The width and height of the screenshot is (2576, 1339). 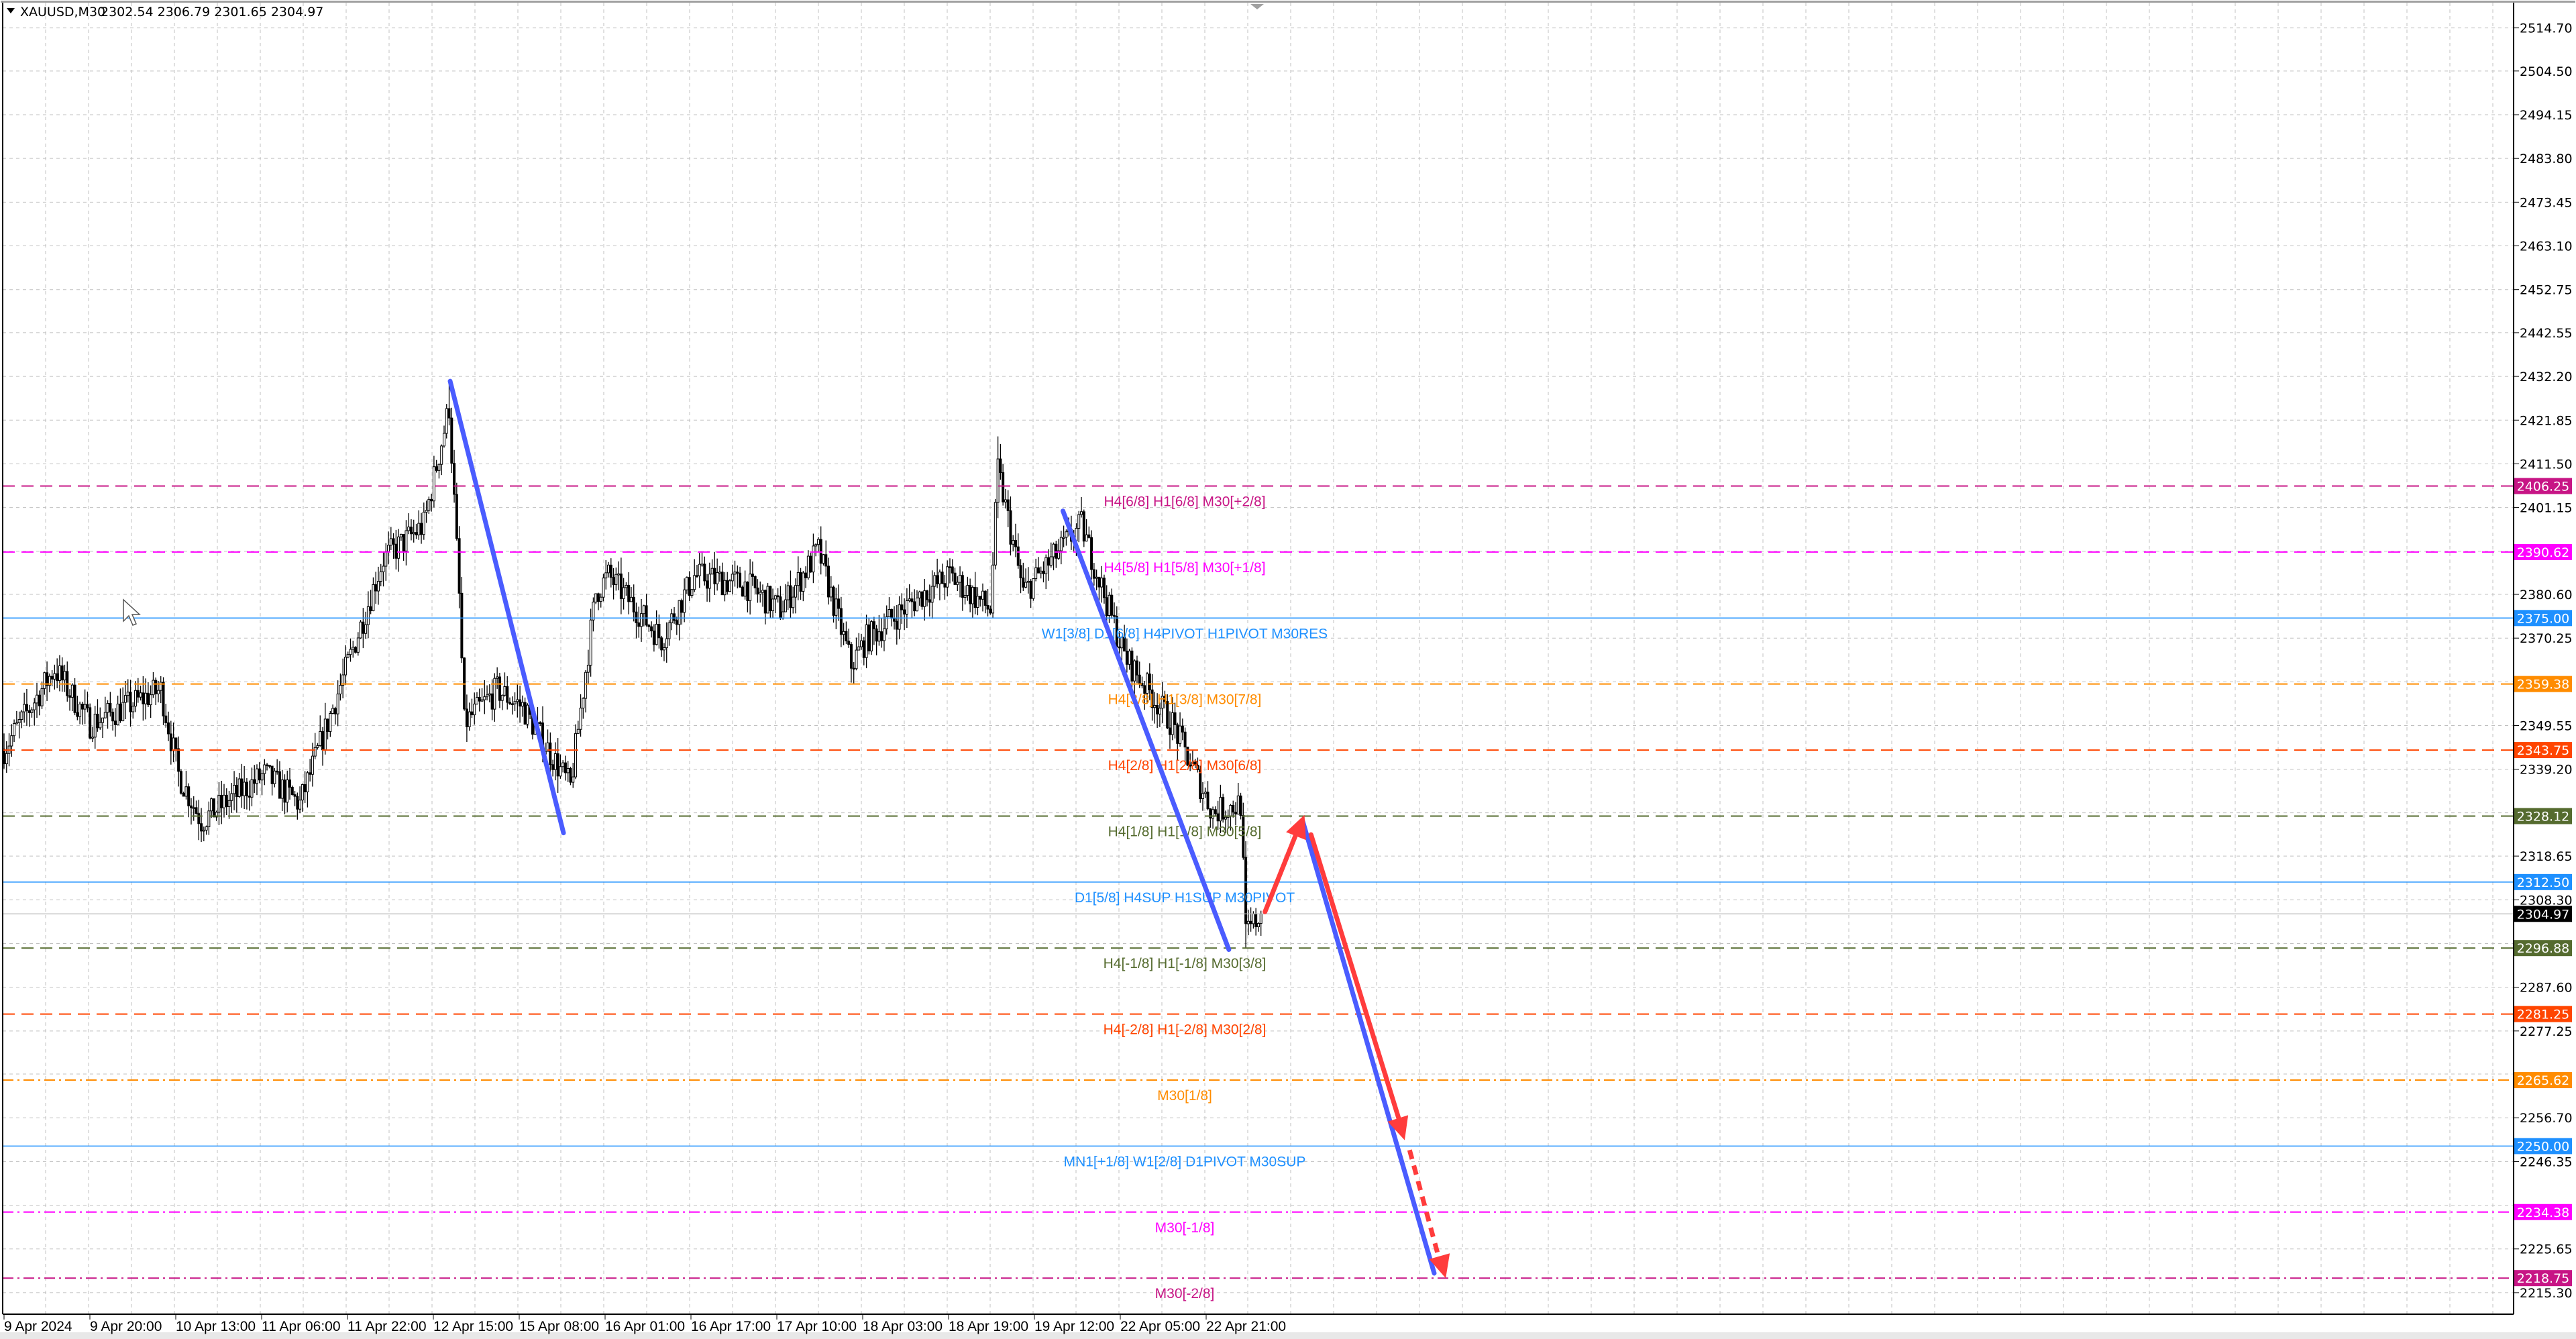 I want to click on time-tick-label: 12 Apr 15:00, so click(x=473, y=1326).